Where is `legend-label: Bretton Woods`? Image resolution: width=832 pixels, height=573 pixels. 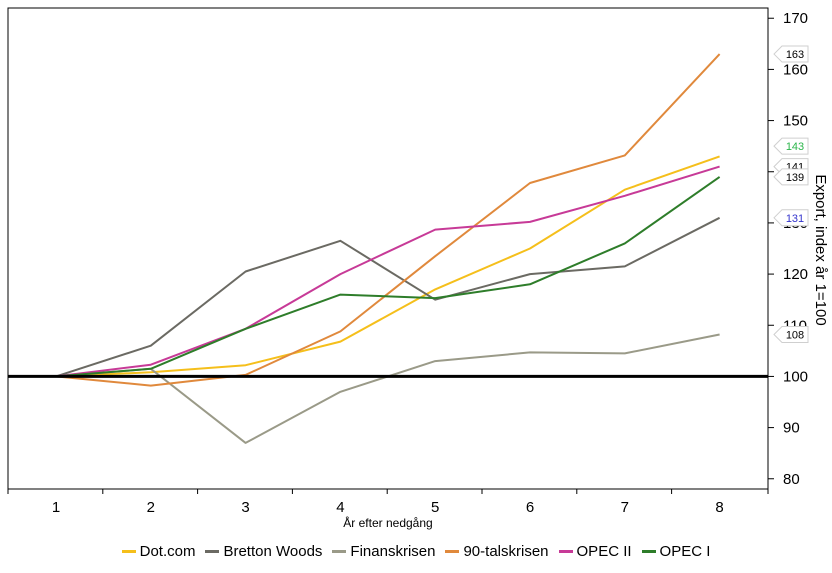 legend-label: Bretton Woods is located at coordinates (273, 551).